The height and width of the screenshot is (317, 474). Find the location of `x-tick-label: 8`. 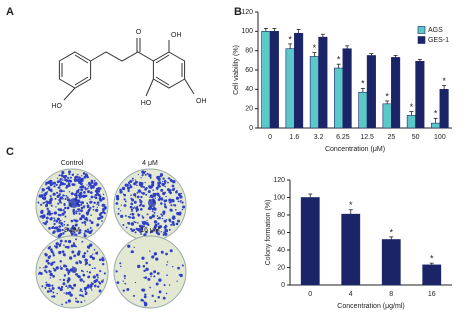

x-tick-label: 8 is located at coordinates (391, 294).